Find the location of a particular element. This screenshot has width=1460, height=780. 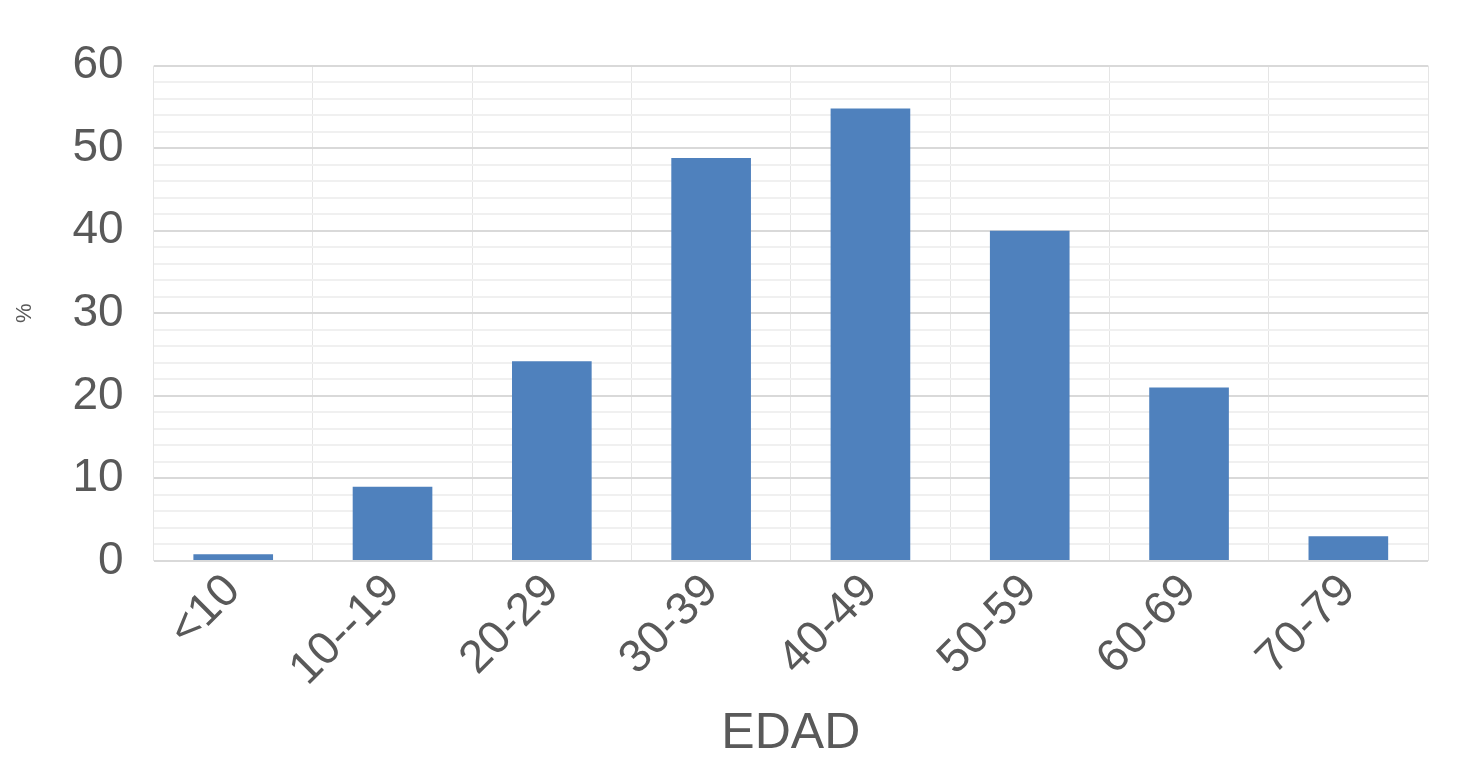

y-tick-label: 30 is located at coordinates (98, 309).